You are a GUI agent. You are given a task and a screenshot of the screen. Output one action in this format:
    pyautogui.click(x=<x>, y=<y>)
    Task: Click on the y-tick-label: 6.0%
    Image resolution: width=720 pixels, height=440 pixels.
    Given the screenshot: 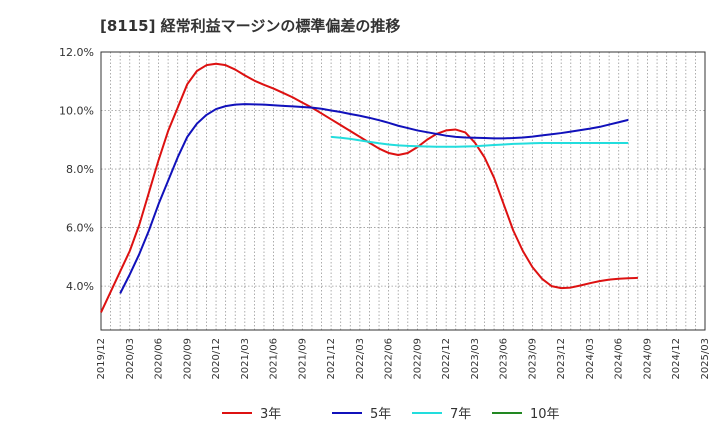 What is the action you would take?
    pyautogui.click(x=80, y=228)
    